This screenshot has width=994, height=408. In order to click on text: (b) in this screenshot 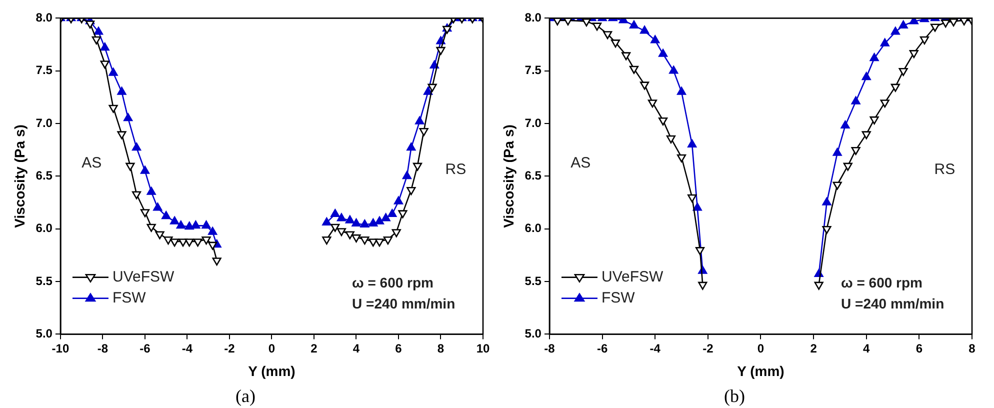, I will do `click(734, 396)`.